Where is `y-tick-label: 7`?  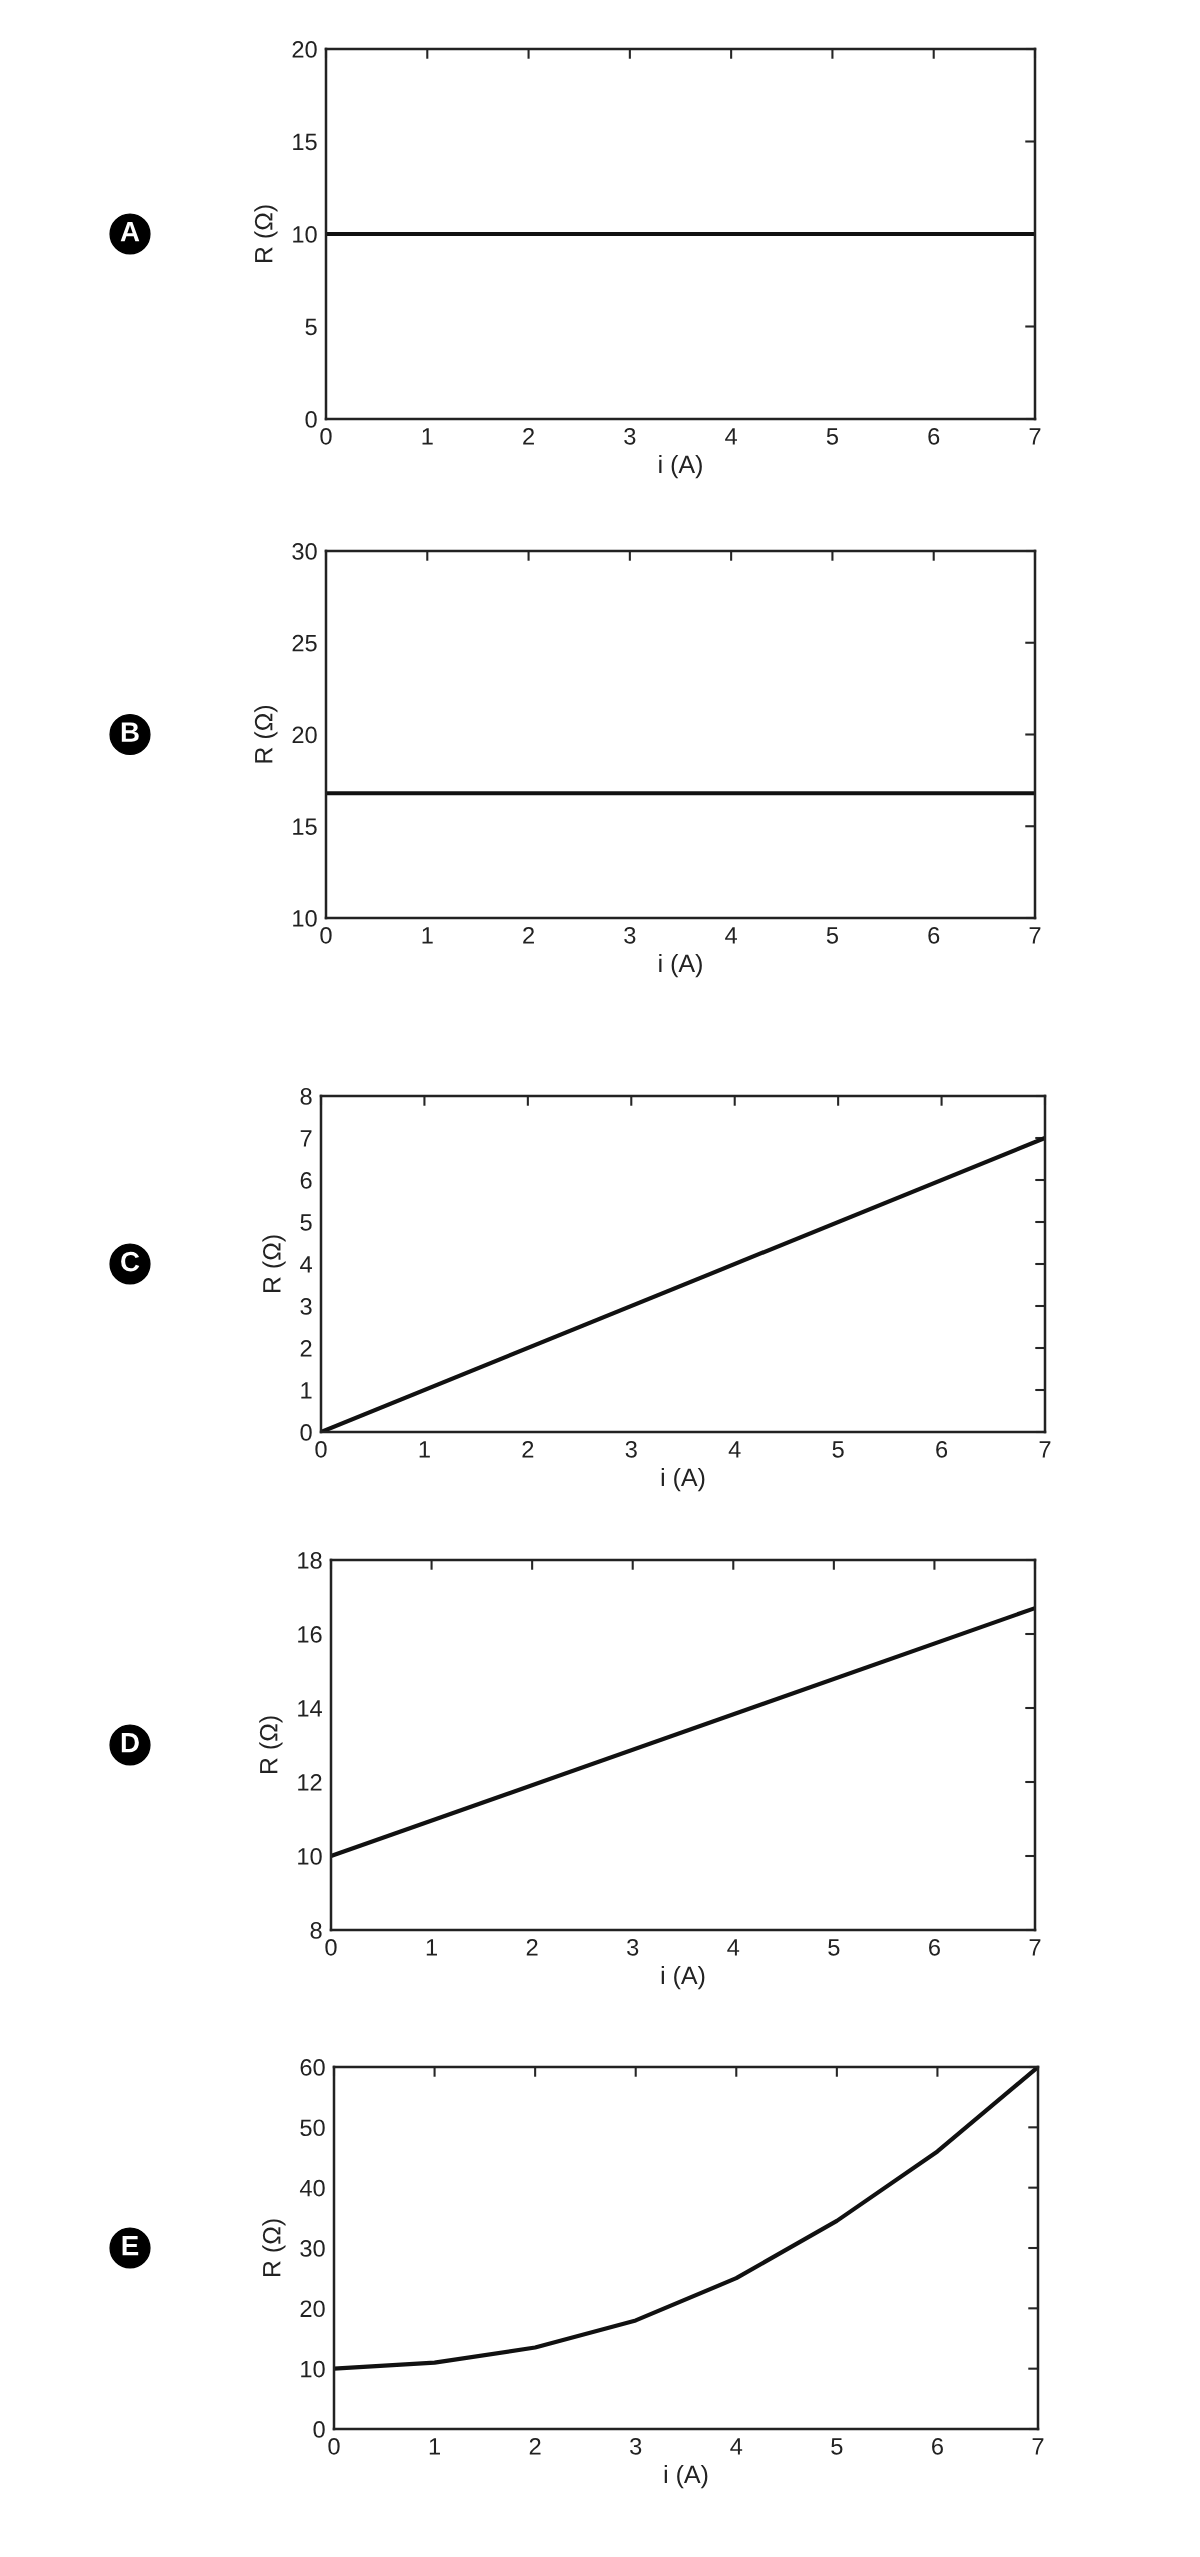
y-tick-label: 7 is located at coordinates (306, 1138).